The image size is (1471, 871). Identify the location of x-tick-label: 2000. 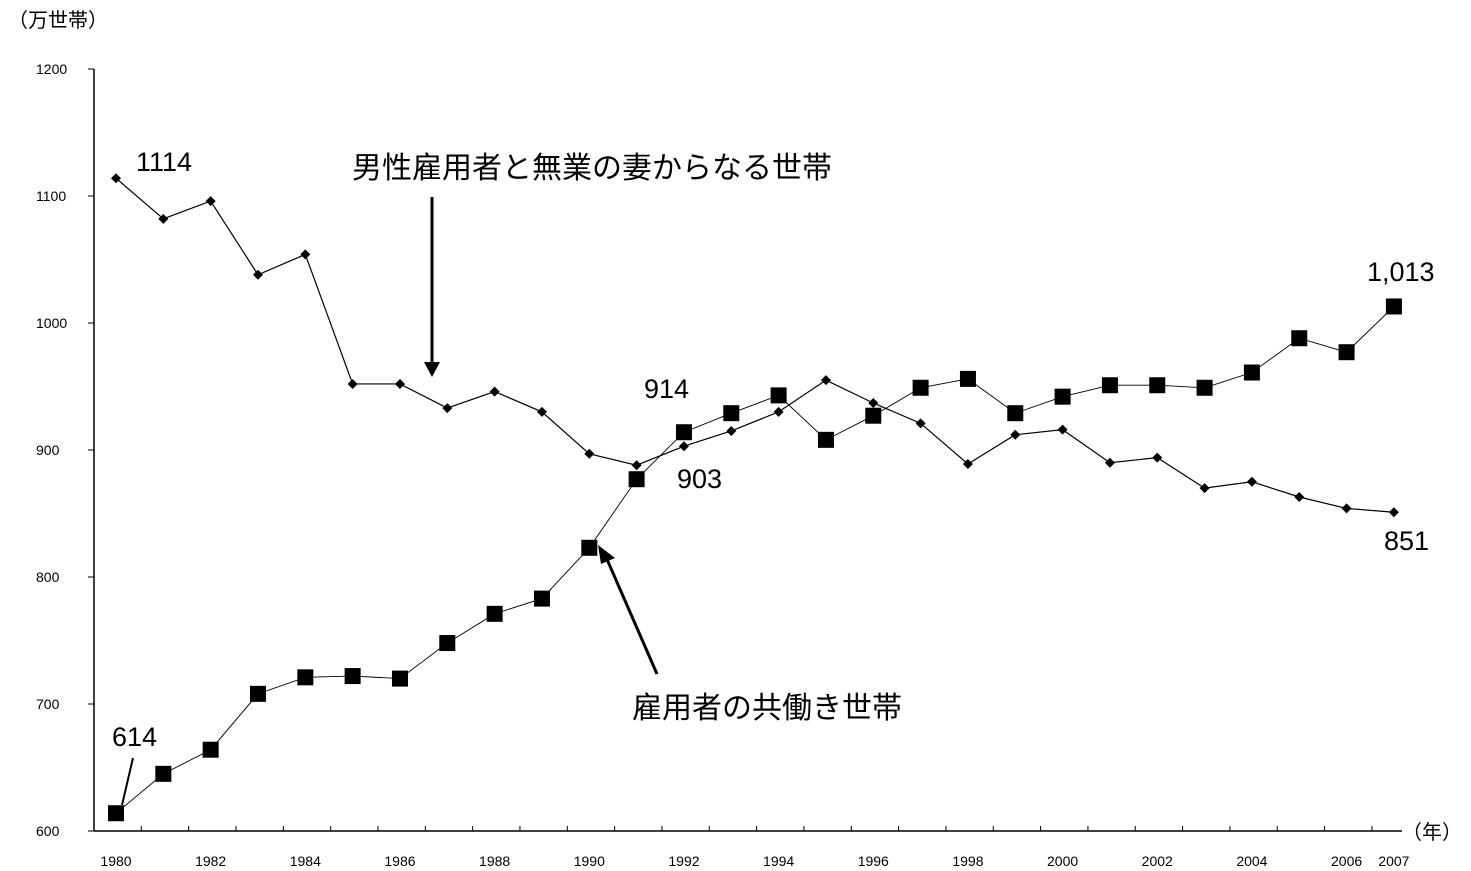
(1062, 861).